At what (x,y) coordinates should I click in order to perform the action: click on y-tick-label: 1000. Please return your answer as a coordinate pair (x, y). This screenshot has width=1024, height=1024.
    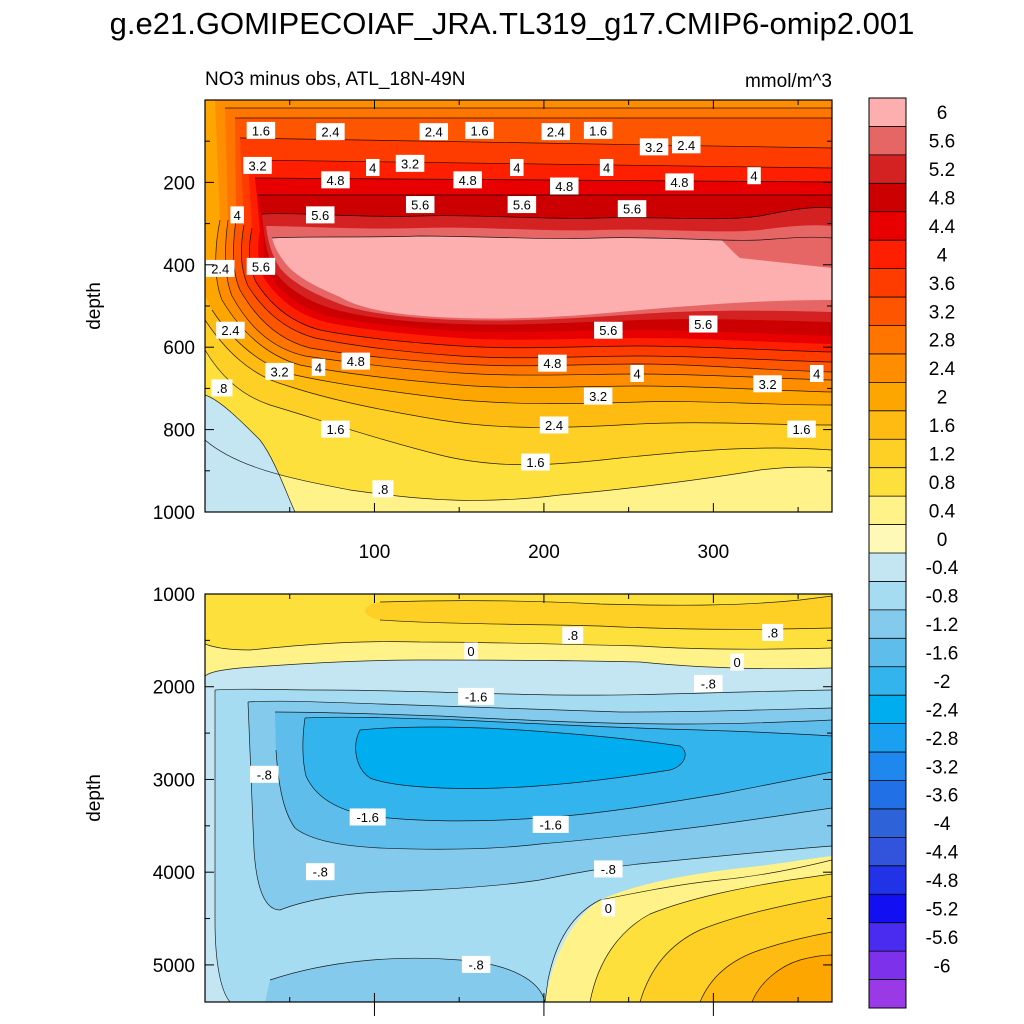
    Looking at the image, I should click on (174, 595).